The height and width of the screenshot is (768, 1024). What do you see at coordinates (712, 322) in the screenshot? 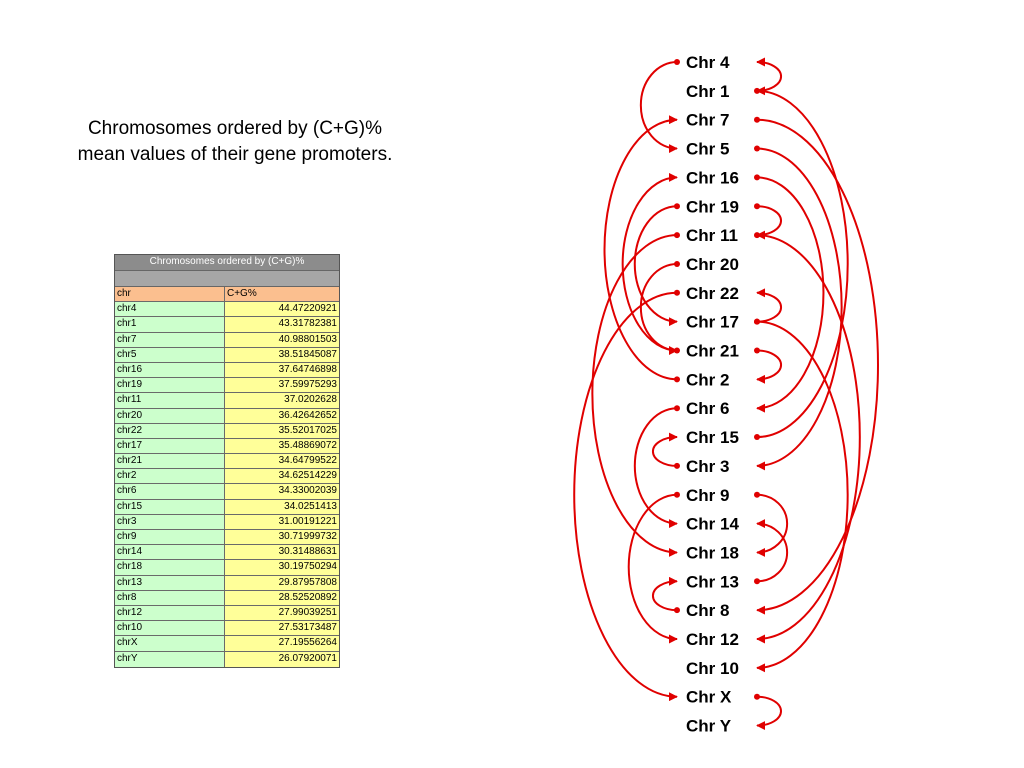
I see `chromosome-label: Chr 17` at bounding box center [712, 322].